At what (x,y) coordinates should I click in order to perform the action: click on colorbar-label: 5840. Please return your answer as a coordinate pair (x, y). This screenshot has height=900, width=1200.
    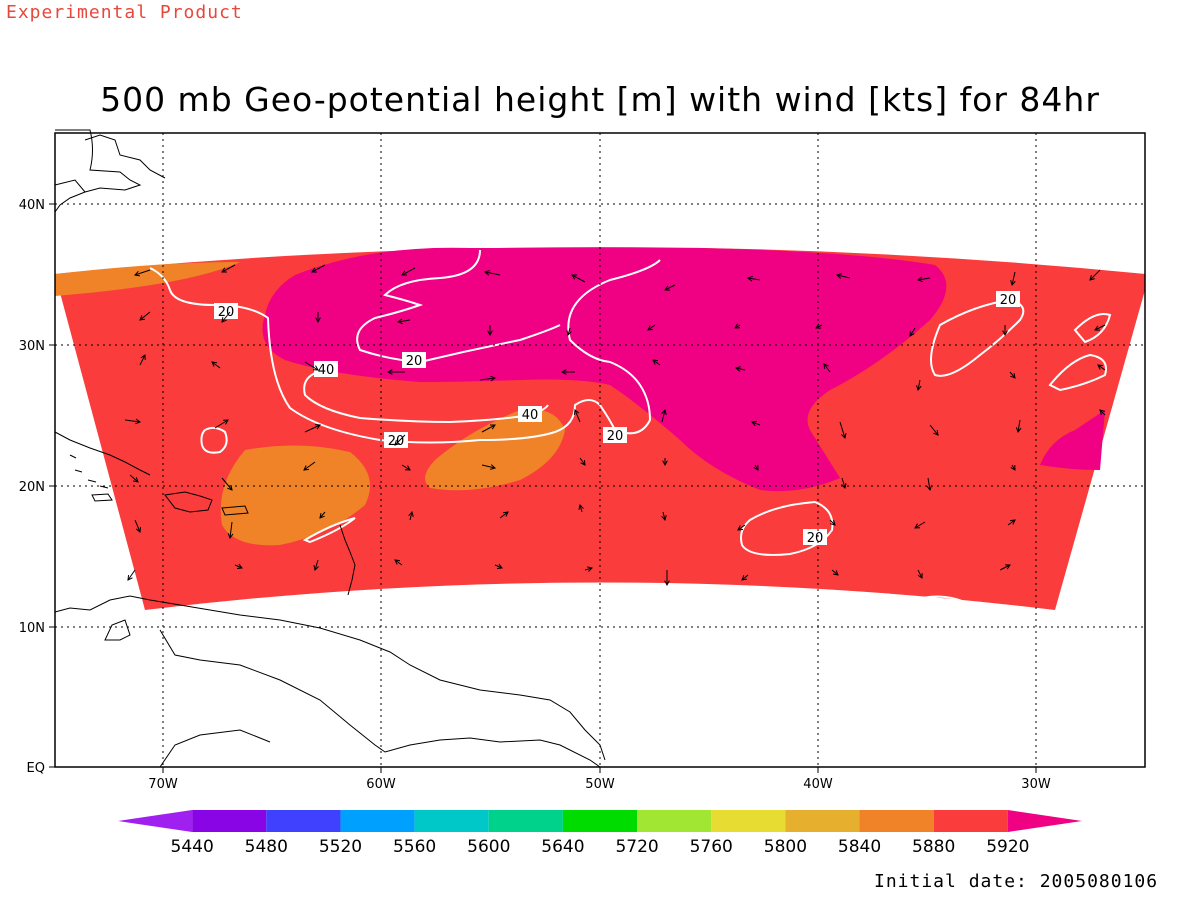
    Looking at the image, I should click on (859, 847).